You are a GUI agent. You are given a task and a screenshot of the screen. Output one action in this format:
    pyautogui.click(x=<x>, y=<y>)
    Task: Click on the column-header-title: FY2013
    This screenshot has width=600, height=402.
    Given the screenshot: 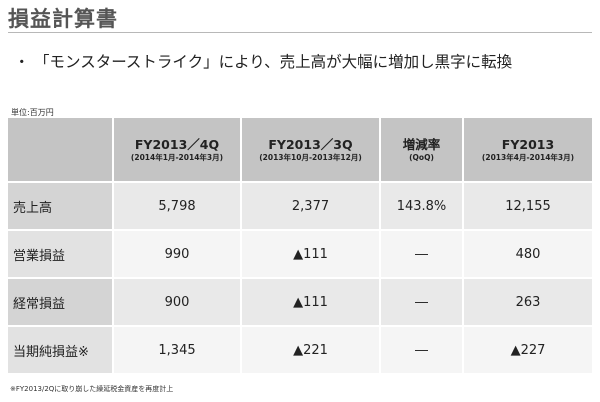 What is the action you would take?
    pyautogui.click(x=528, y=144)
    